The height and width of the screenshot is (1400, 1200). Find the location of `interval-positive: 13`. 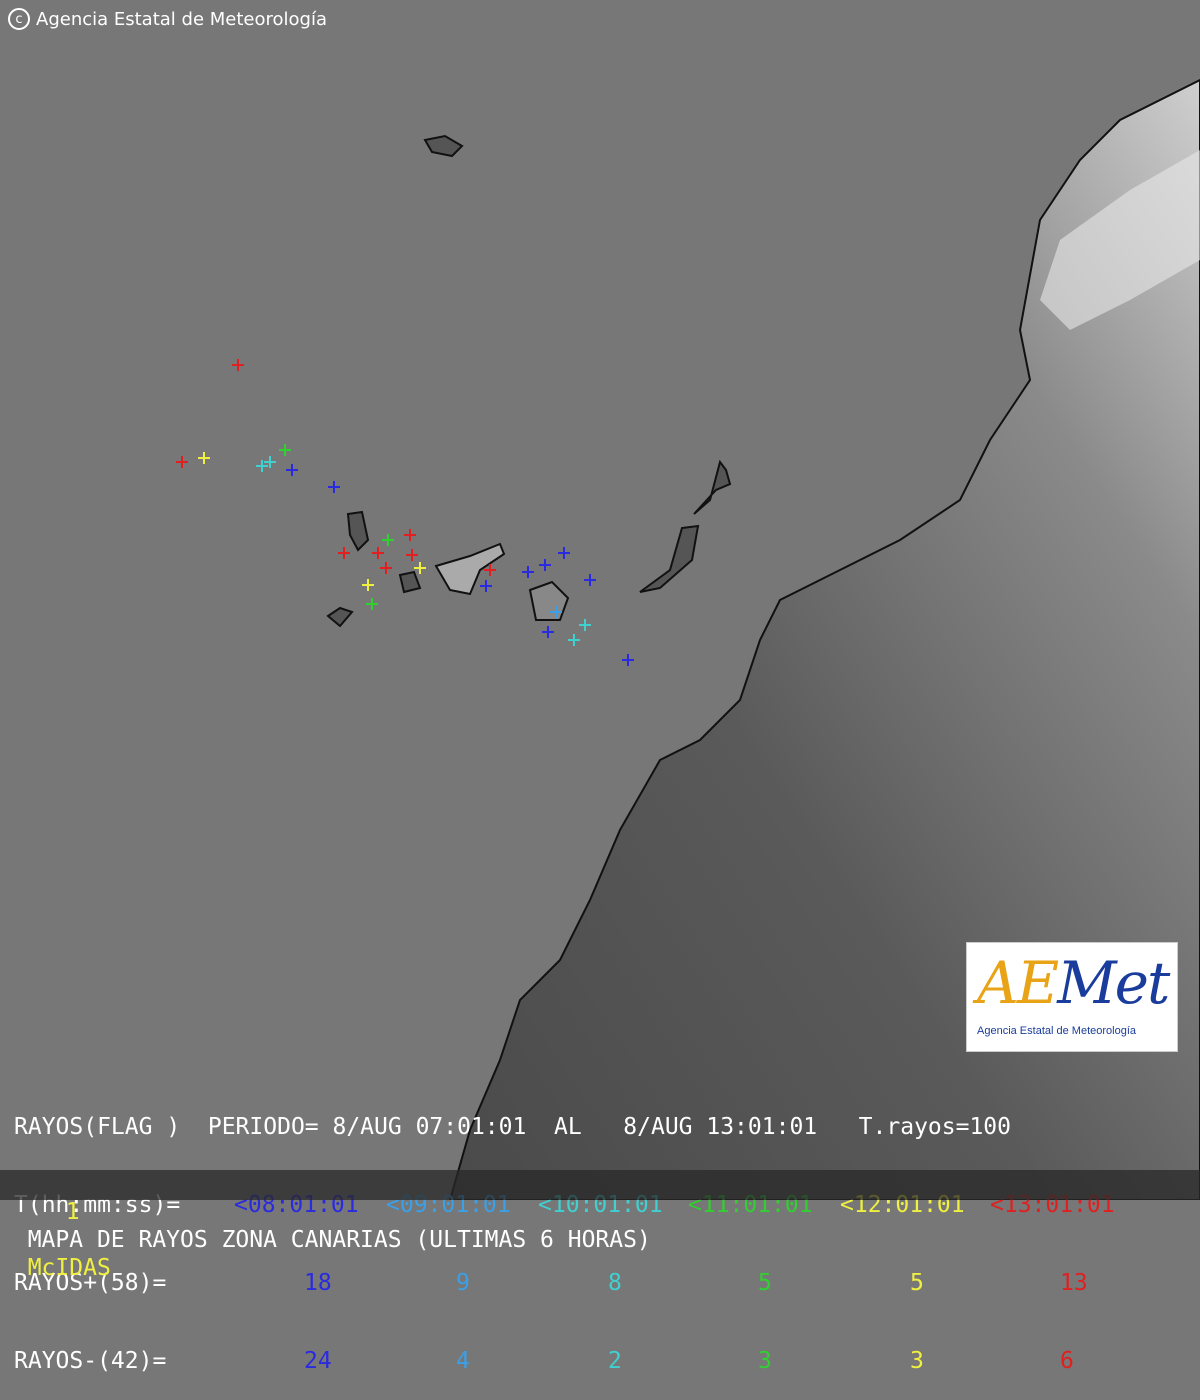

interval-positive: 13 is located at coordinates (1074, 1283).